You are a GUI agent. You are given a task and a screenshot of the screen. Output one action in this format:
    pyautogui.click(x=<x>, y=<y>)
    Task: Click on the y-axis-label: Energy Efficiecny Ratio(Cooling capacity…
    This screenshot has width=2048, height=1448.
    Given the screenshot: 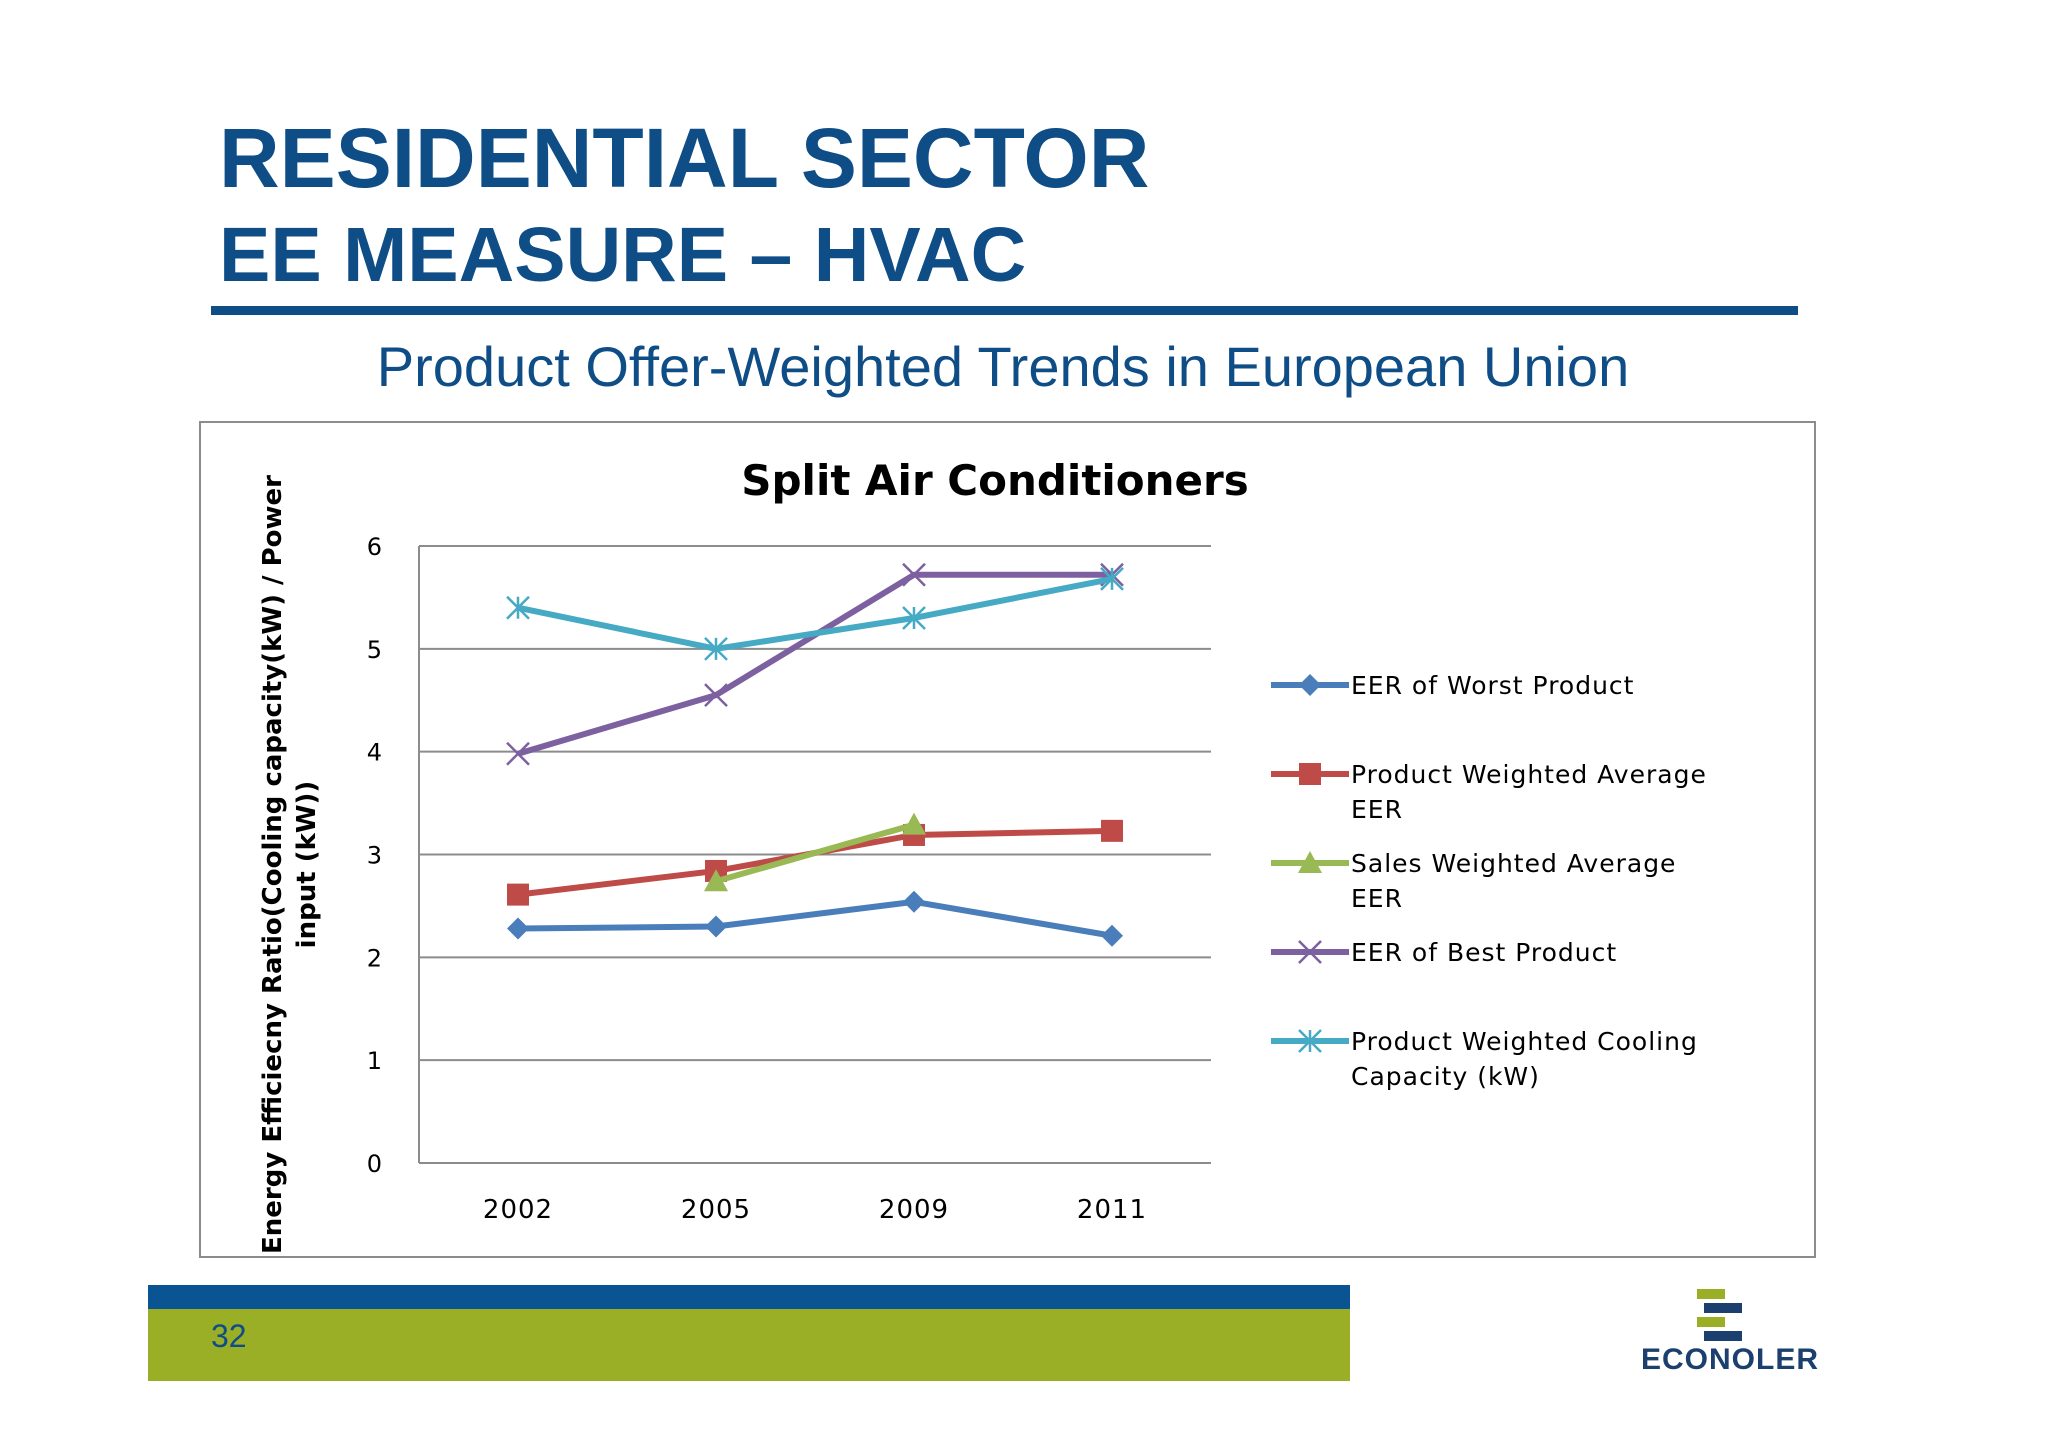 What is the action you would take?
    pyautogui.click(x=290, y=864)
    